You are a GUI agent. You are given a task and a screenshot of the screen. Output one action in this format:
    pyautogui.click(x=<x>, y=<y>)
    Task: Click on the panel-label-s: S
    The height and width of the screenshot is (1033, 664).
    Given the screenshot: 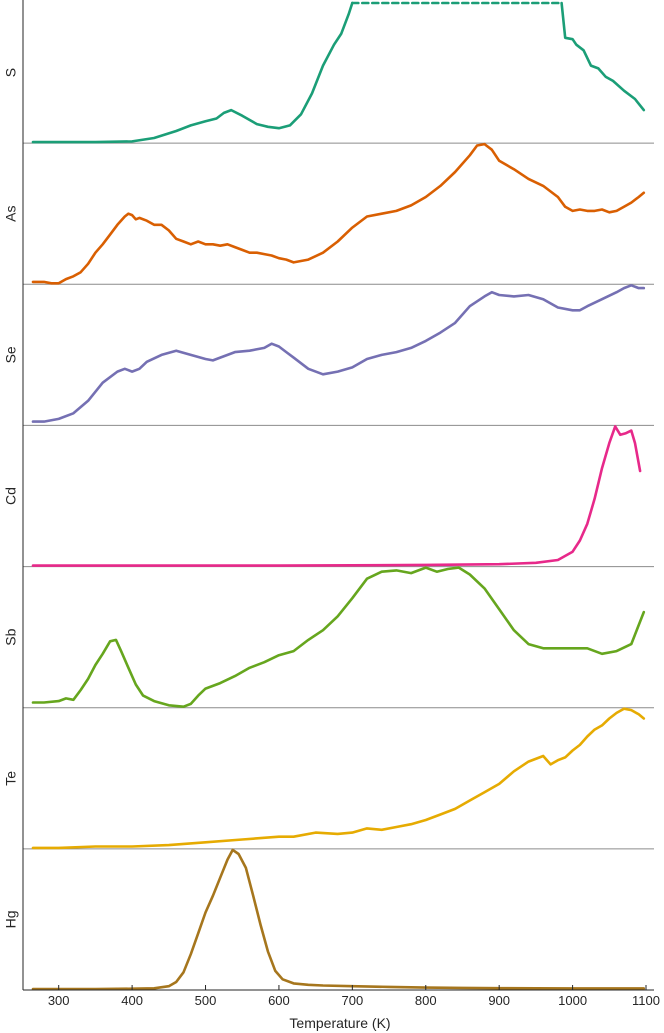 What is the action you would take?
    pyautogui.click(x=11, y=72)
    